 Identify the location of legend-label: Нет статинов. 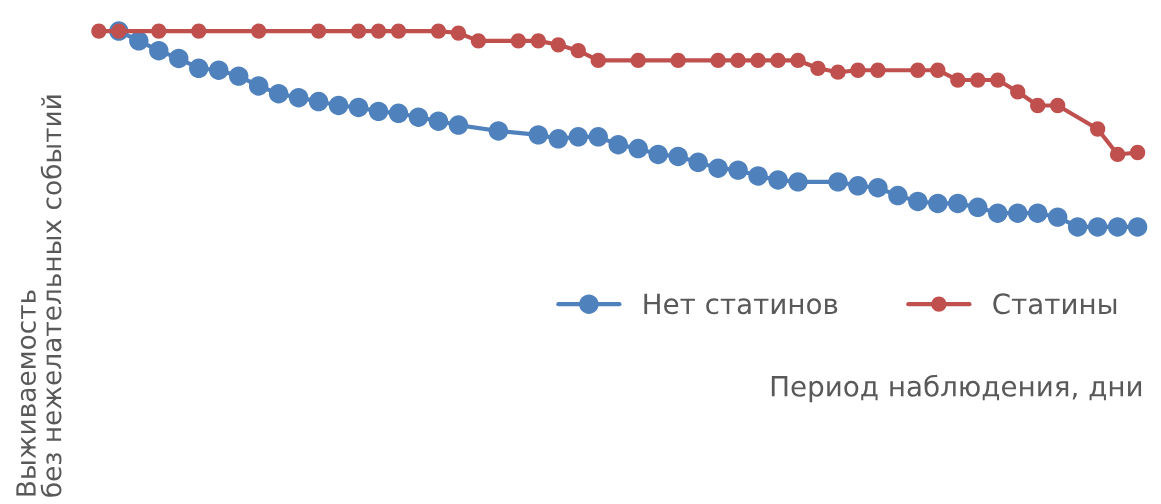
(741, 304).